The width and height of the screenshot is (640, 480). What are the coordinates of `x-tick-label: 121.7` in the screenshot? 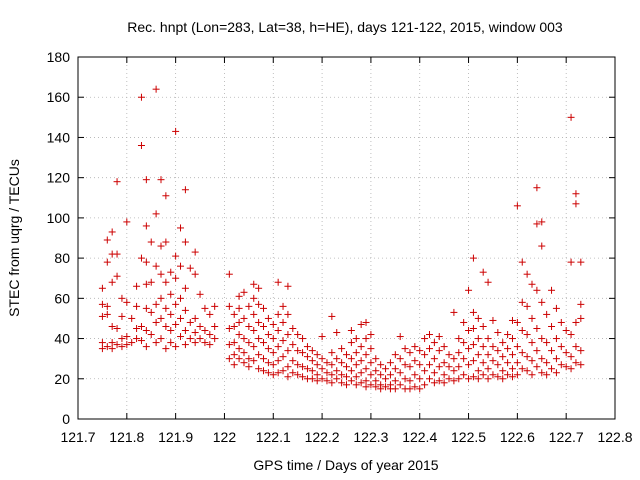 It's located at (77, 437).